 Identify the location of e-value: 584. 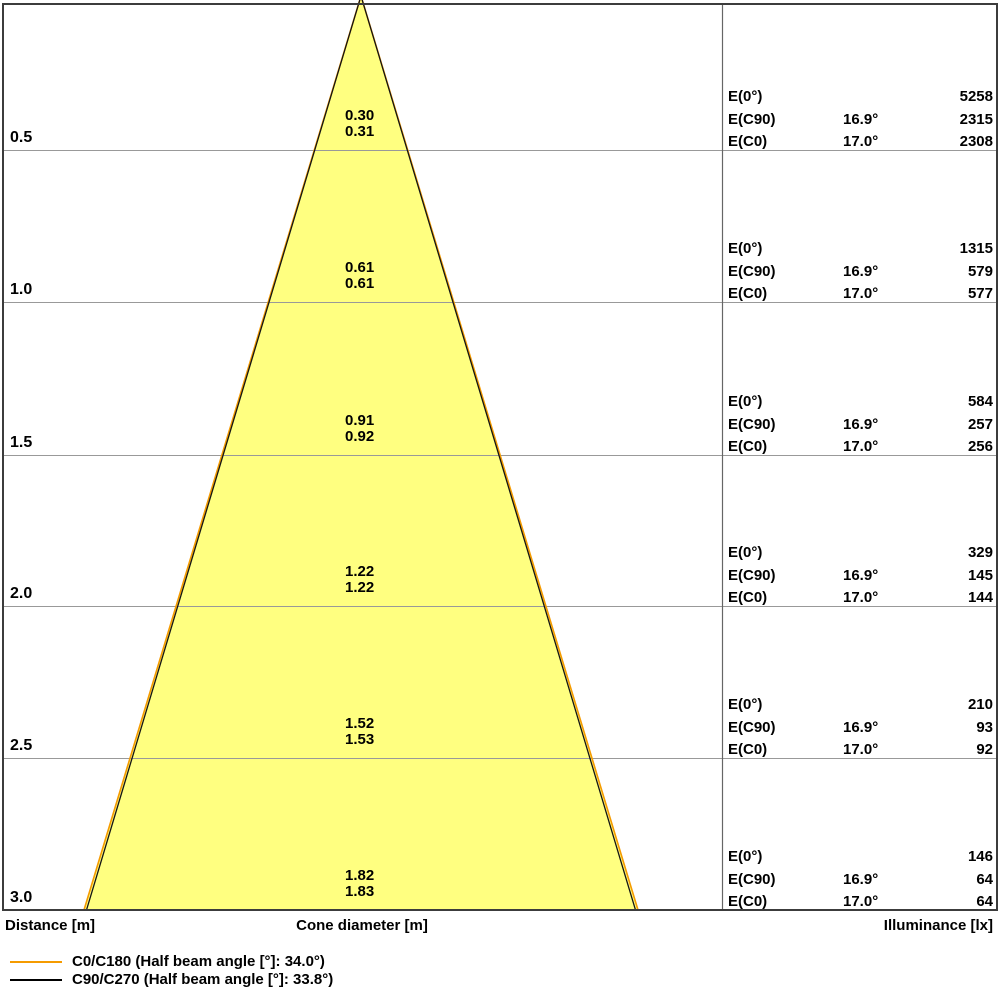
(980, 401).